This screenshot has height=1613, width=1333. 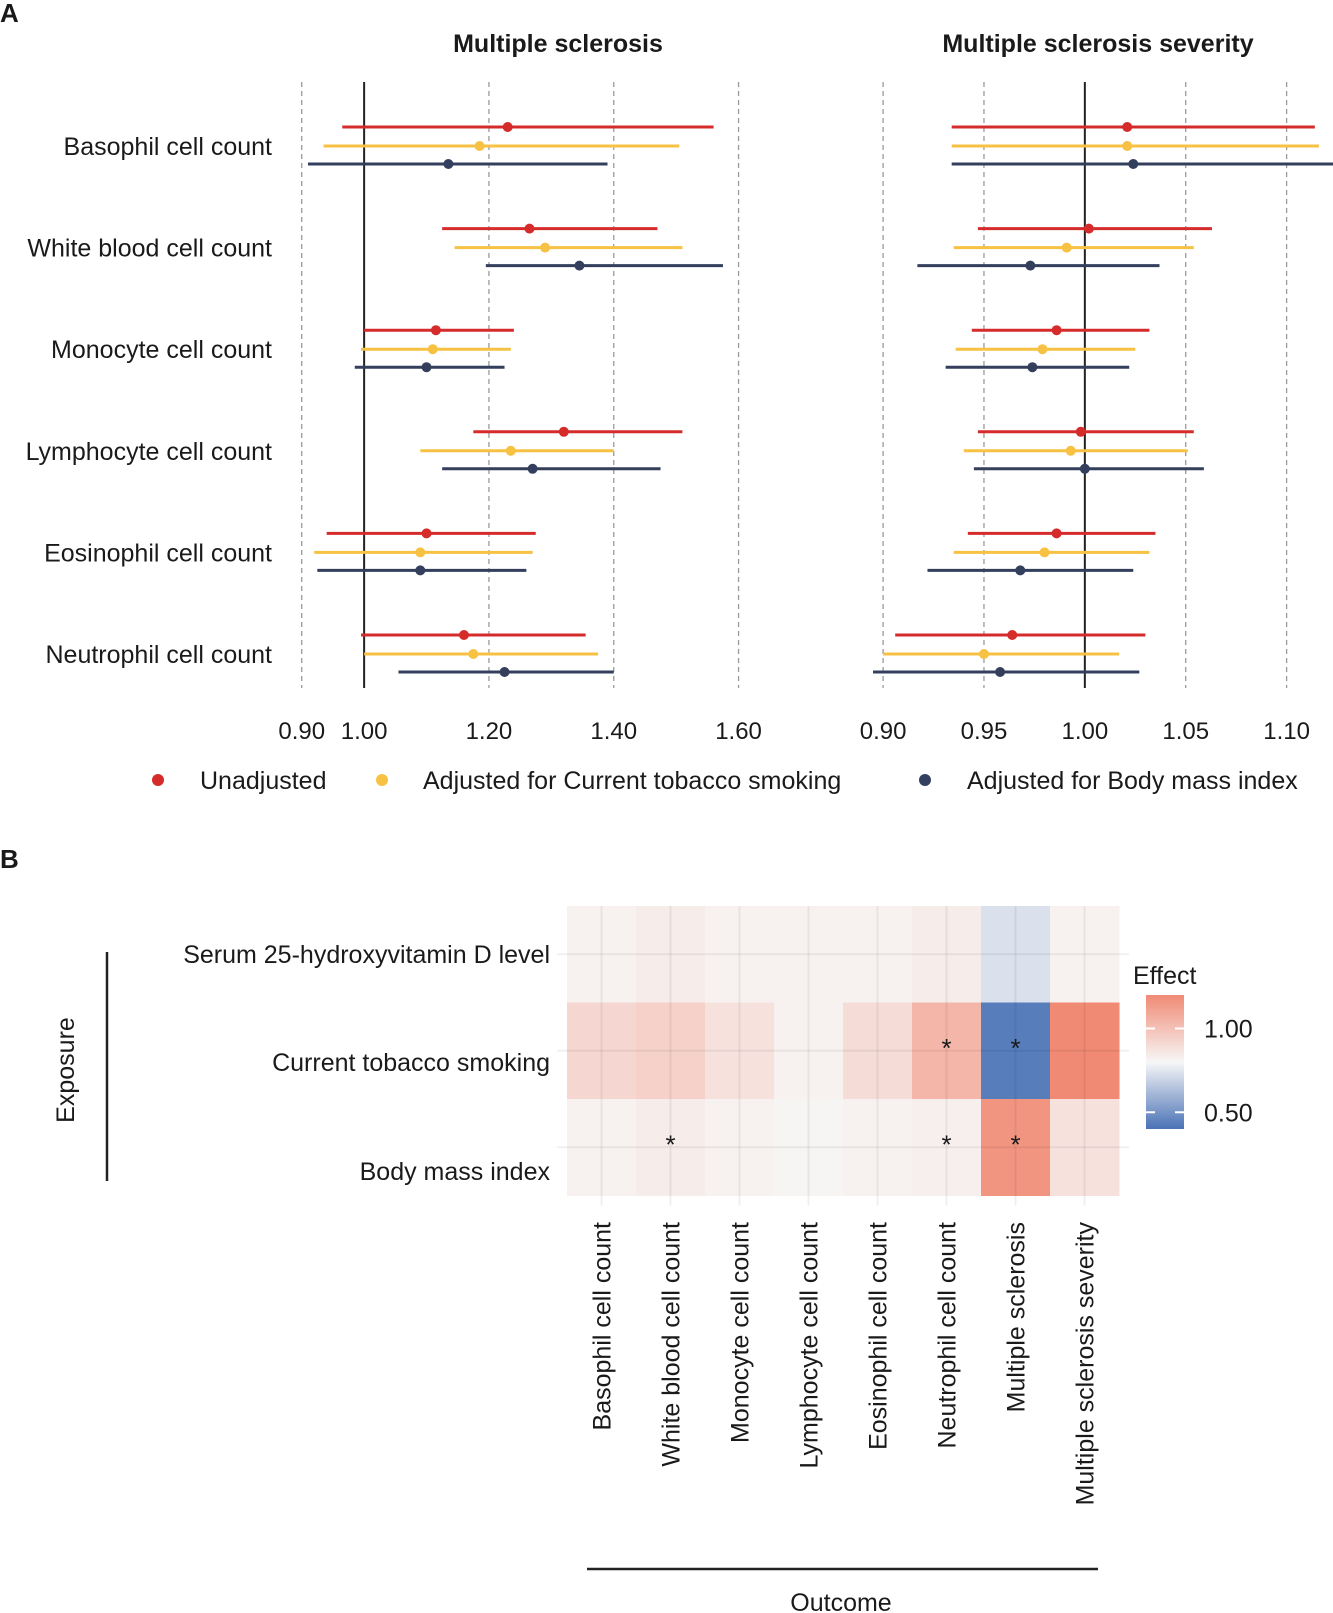 What do you see at coordinates (1228, 1030) in the screenshot?
I see `colorbar-label: 1.00` at bounding box center [1228, 1030].